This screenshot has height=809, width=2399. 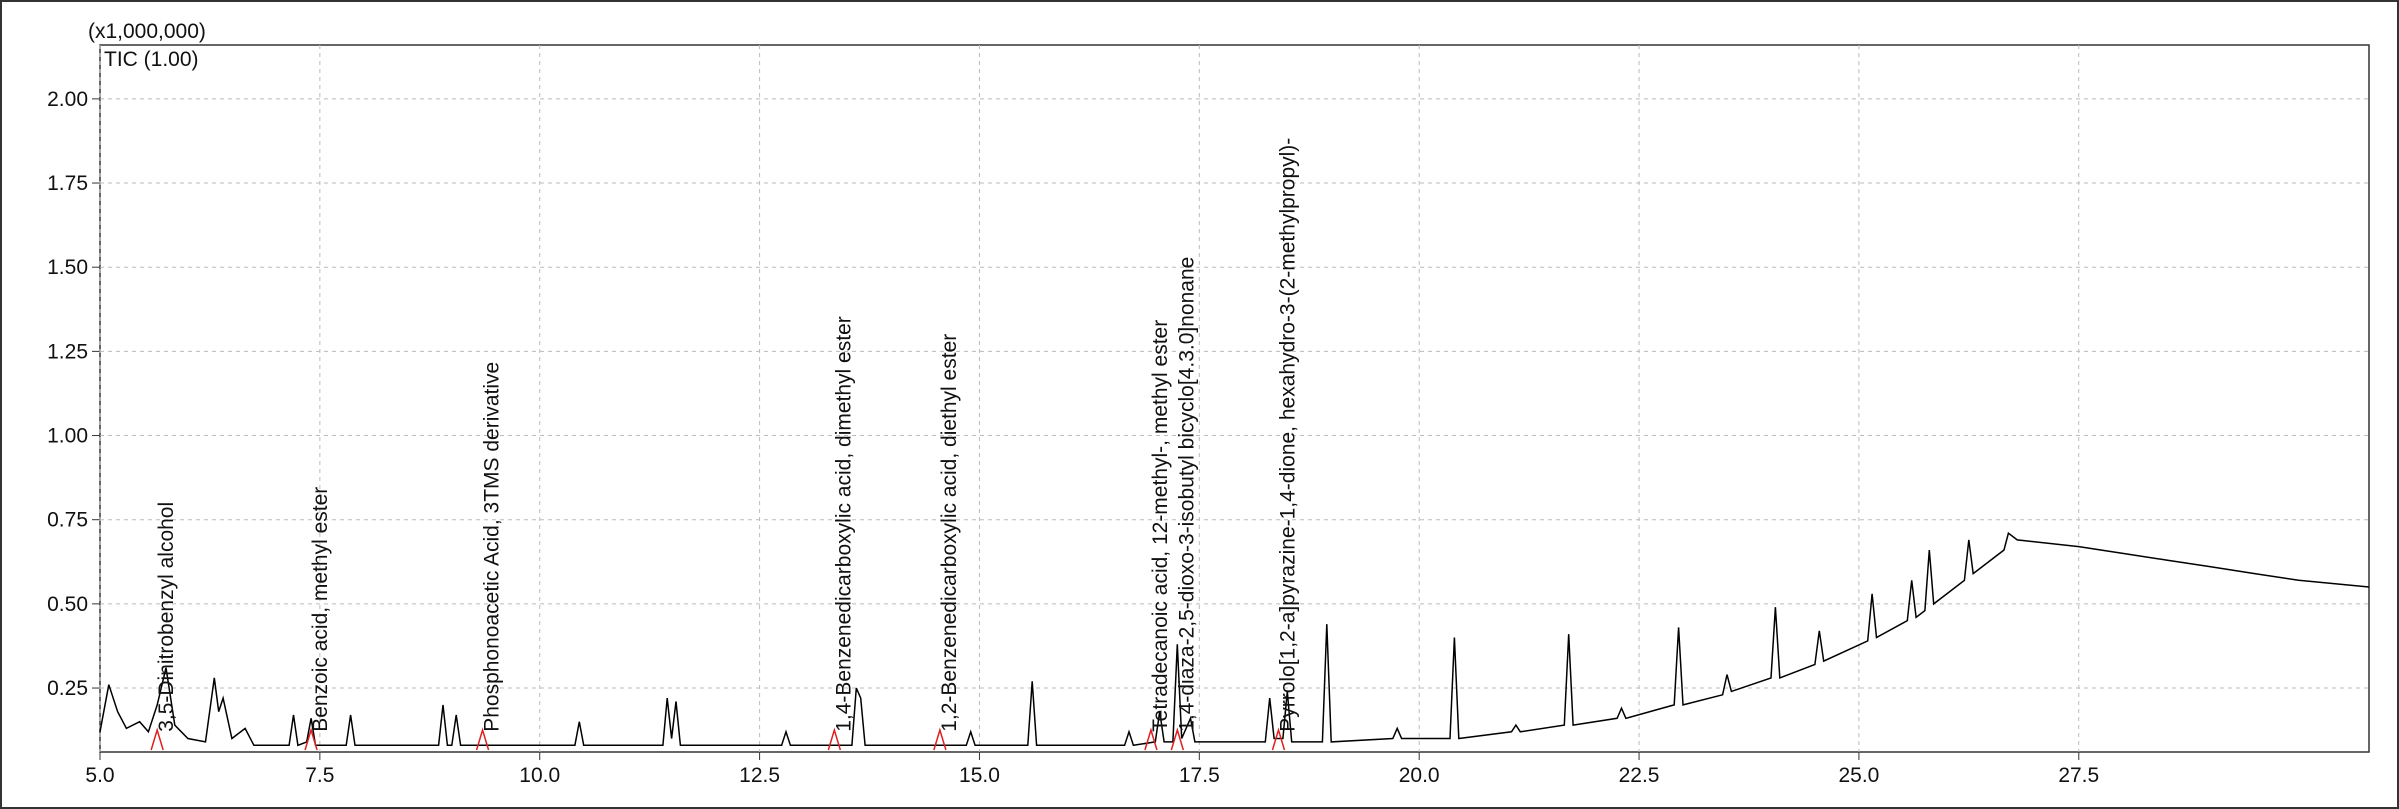 What do you see at coordinates (67, 436) in the screenshot?
I see `y-tick-label: 1.00` at bounding box center [67, 436].